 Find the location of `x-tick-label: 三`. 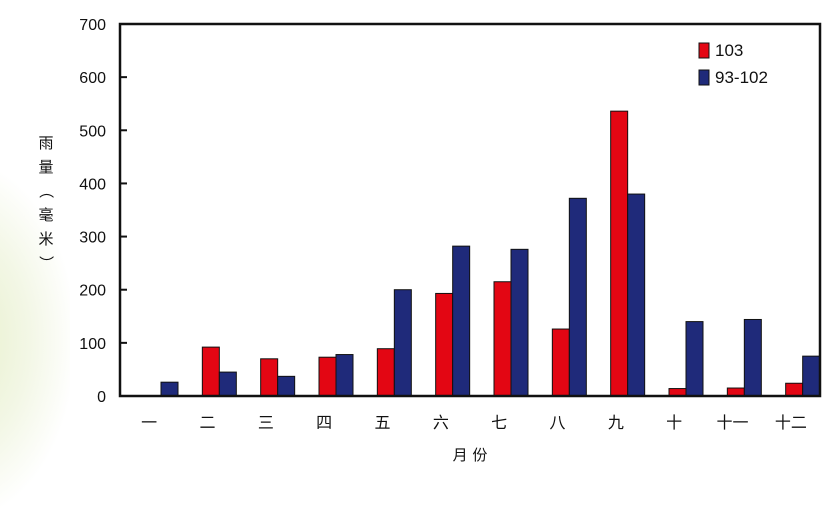

x-tick-label: 三 is located at coordinates (266, 422).